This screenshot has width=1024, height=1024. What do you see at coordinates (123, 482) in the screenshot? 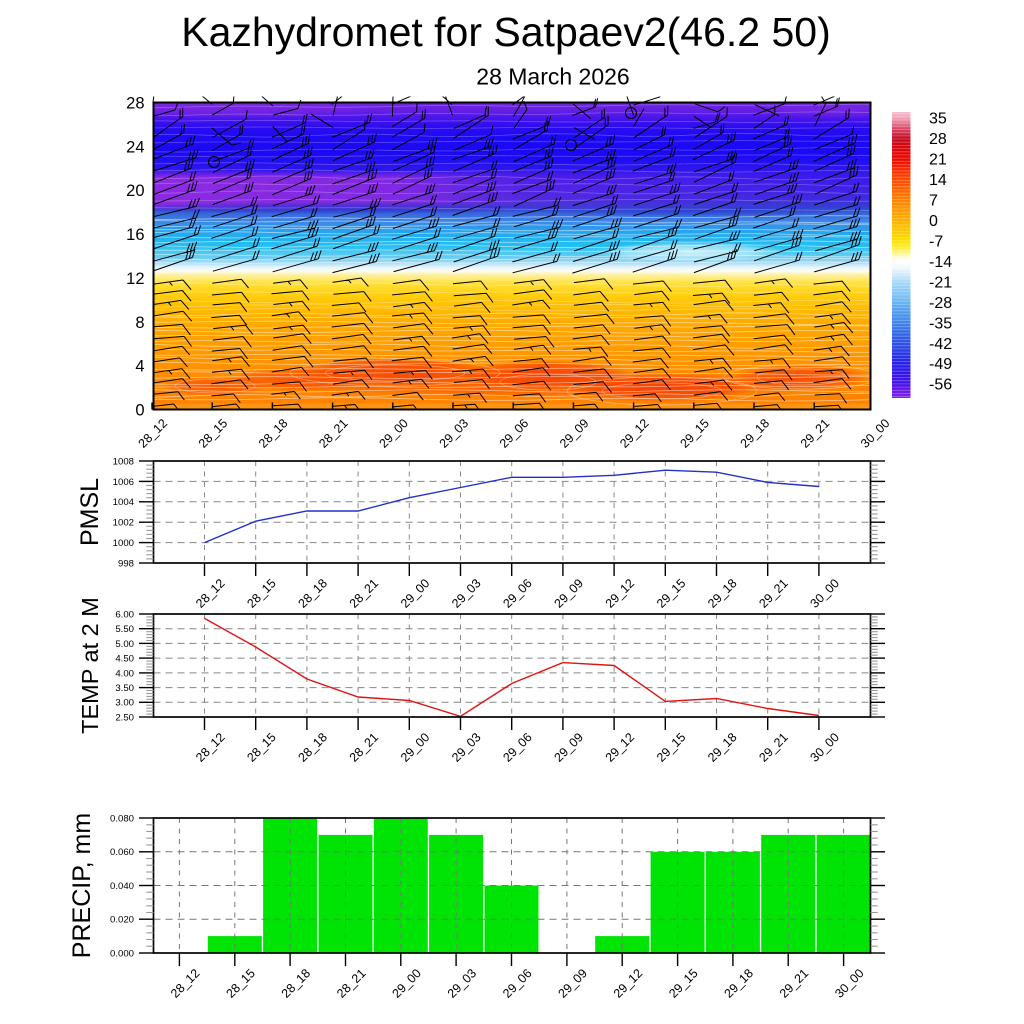
I see `svg-text: 1006` at bounding box center [123, 482].